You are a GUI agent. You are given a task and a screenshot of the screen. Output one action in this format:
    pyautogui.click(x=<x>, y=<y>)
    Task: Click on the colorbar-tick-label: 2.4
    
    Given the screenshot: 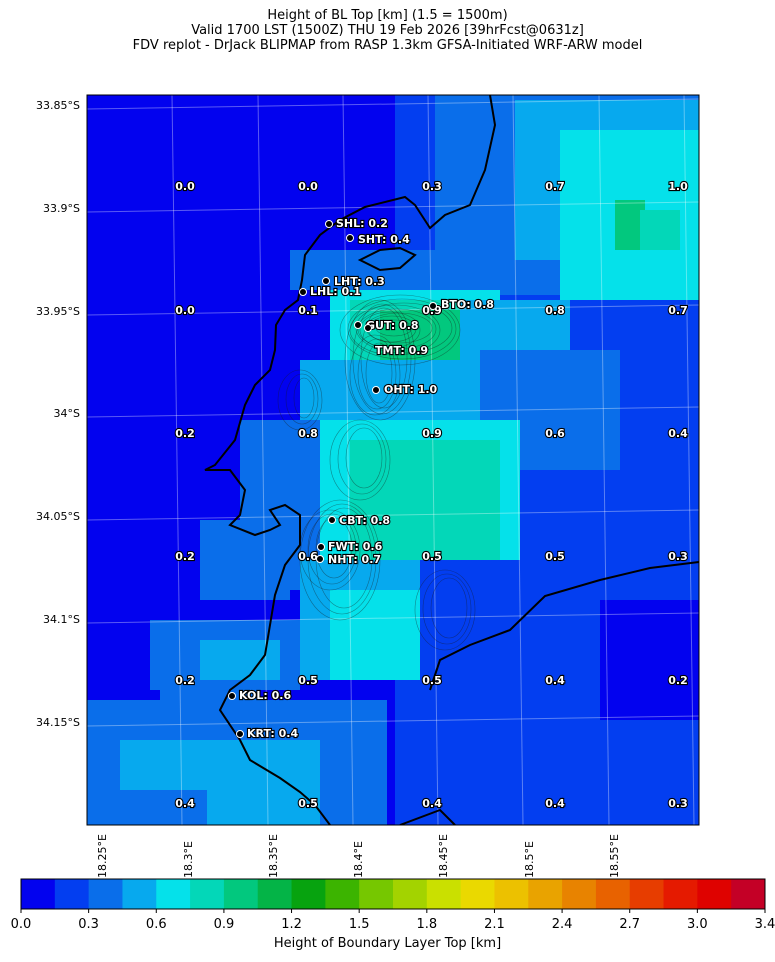 What is the action you would take?
    pyautogui.click(x=562, y=924)
    